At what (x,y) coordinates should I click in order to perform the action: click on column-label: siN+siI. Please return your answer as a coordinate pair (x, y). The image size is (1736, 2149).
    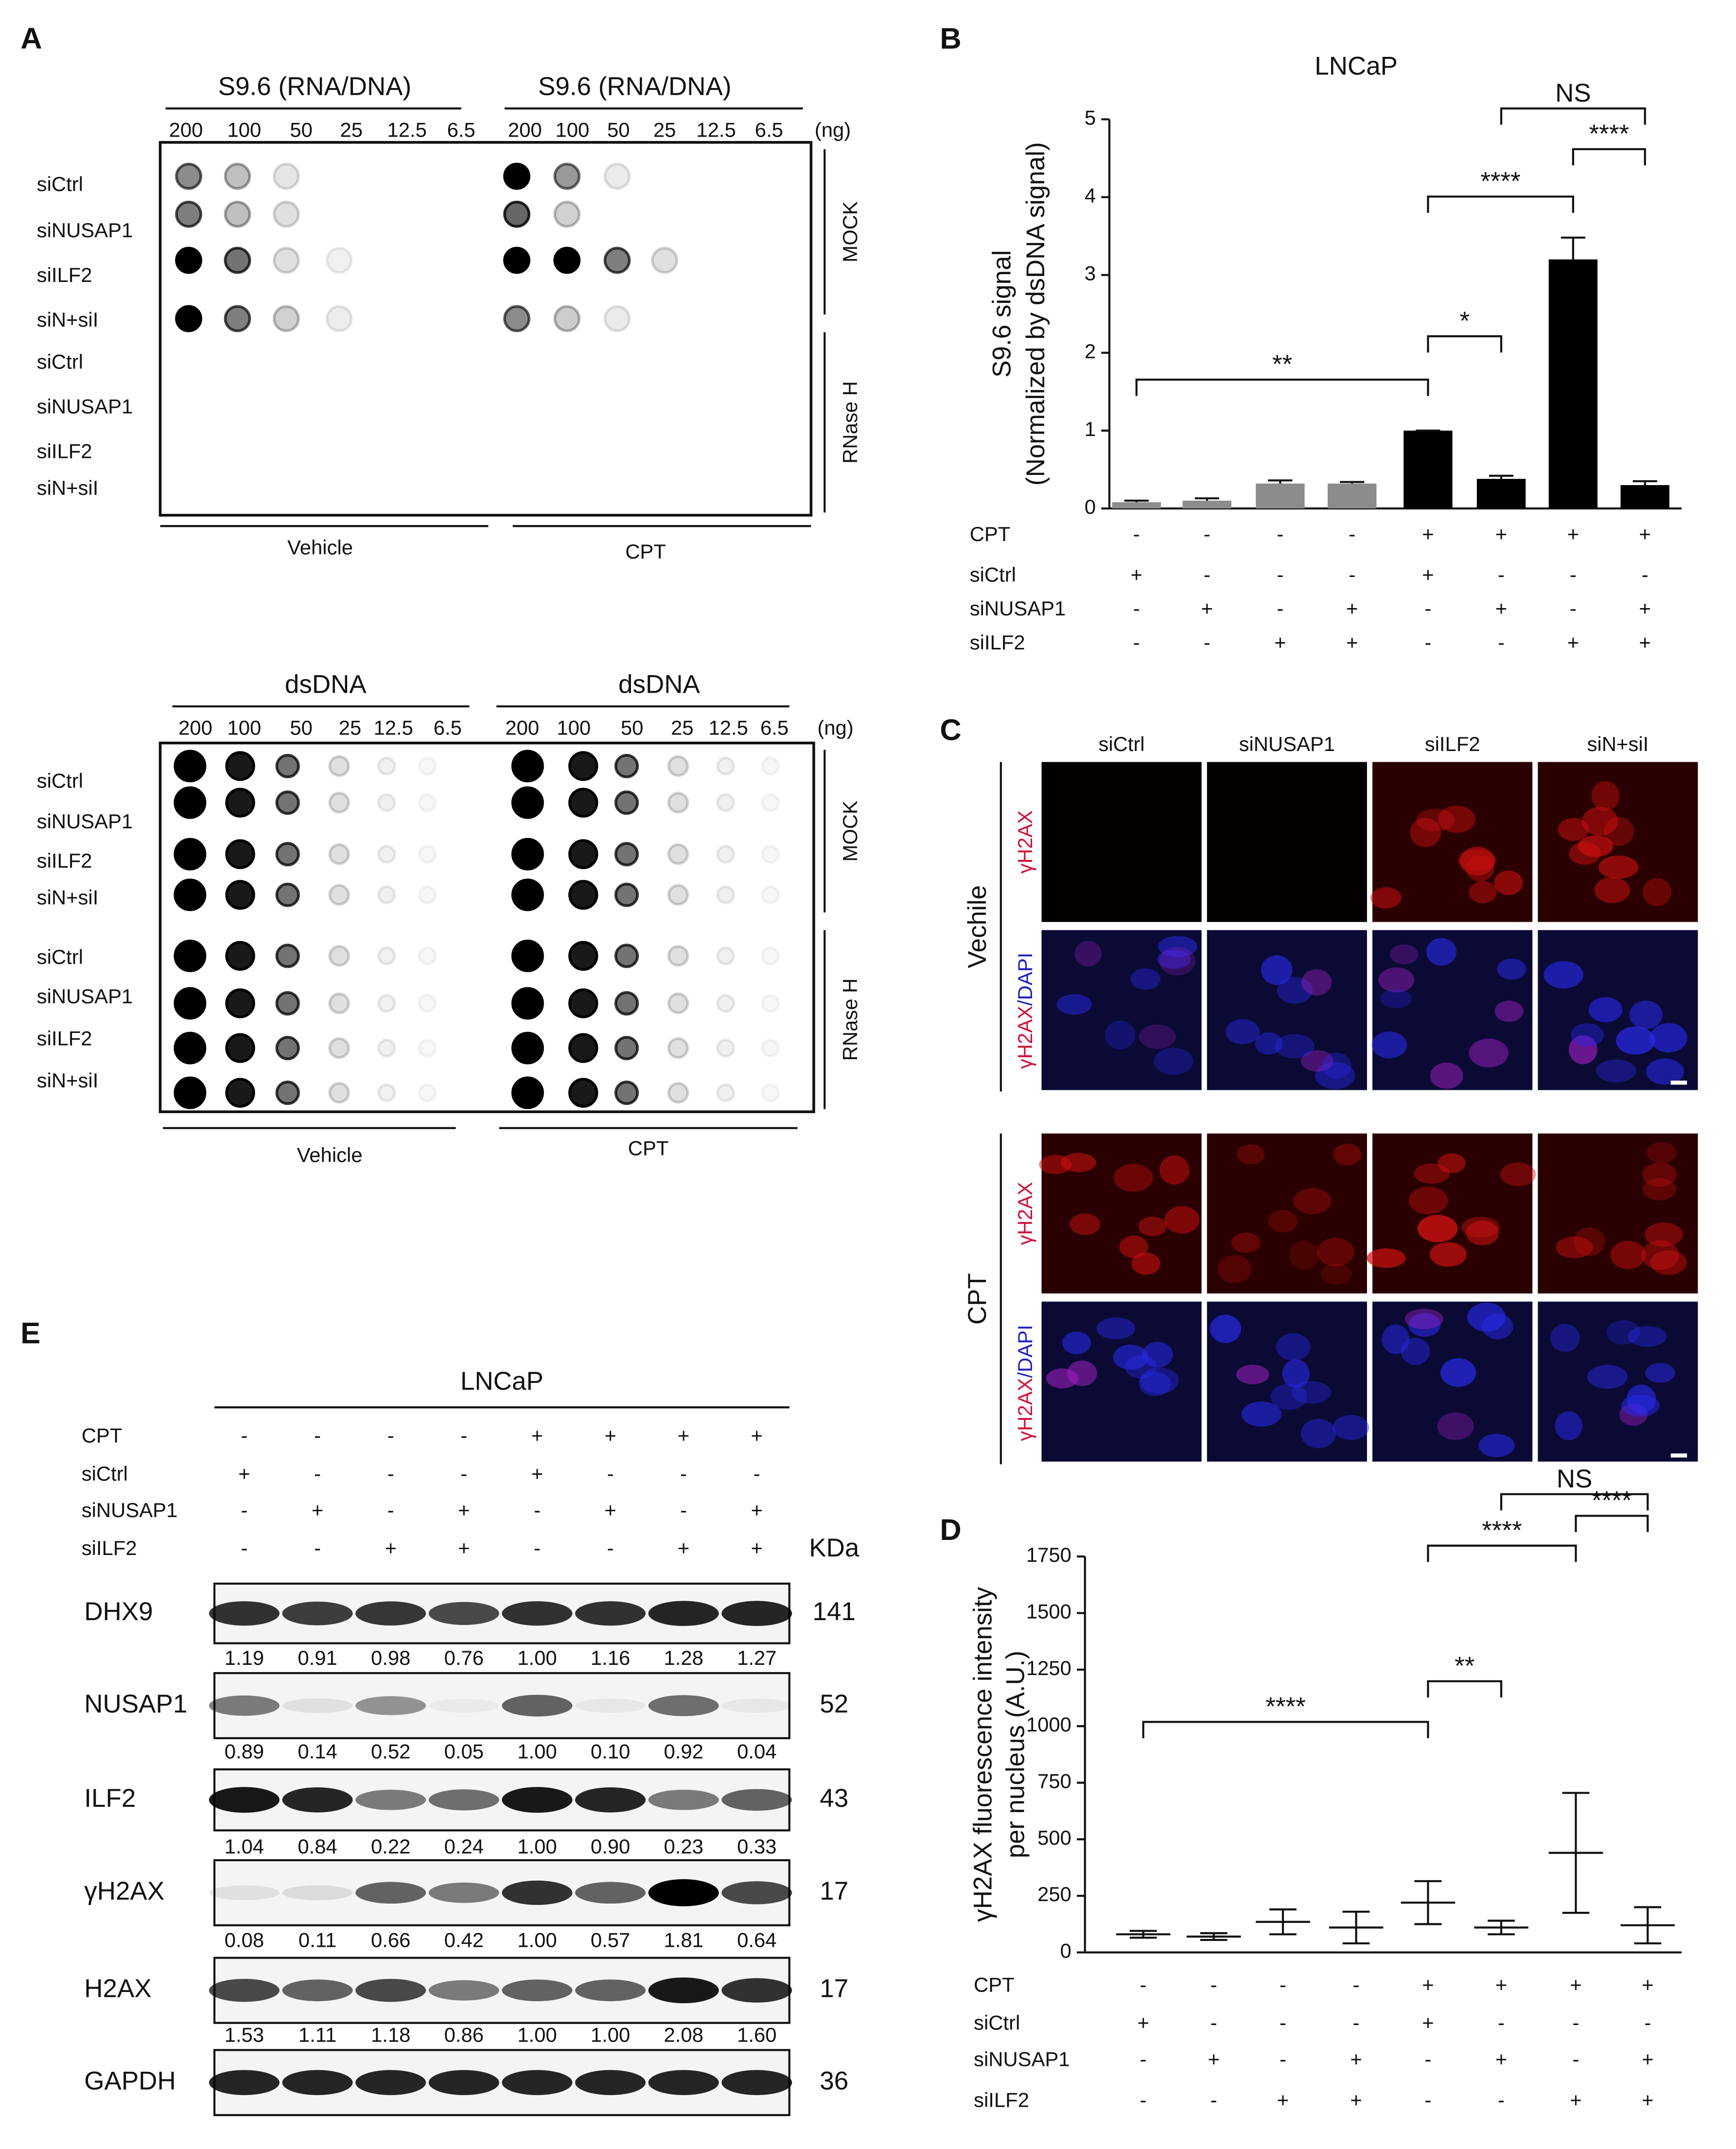
    Looking at the image, I should click on (1618, 744).